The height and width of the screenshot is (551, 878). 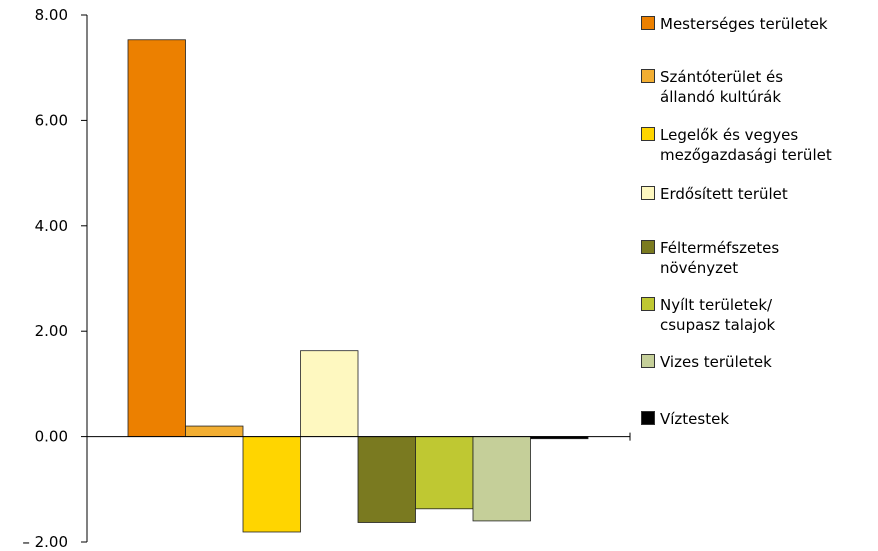 I want to click on legend-label: Szántóterület és állandó kultúrák, so click(x=722, y=87).